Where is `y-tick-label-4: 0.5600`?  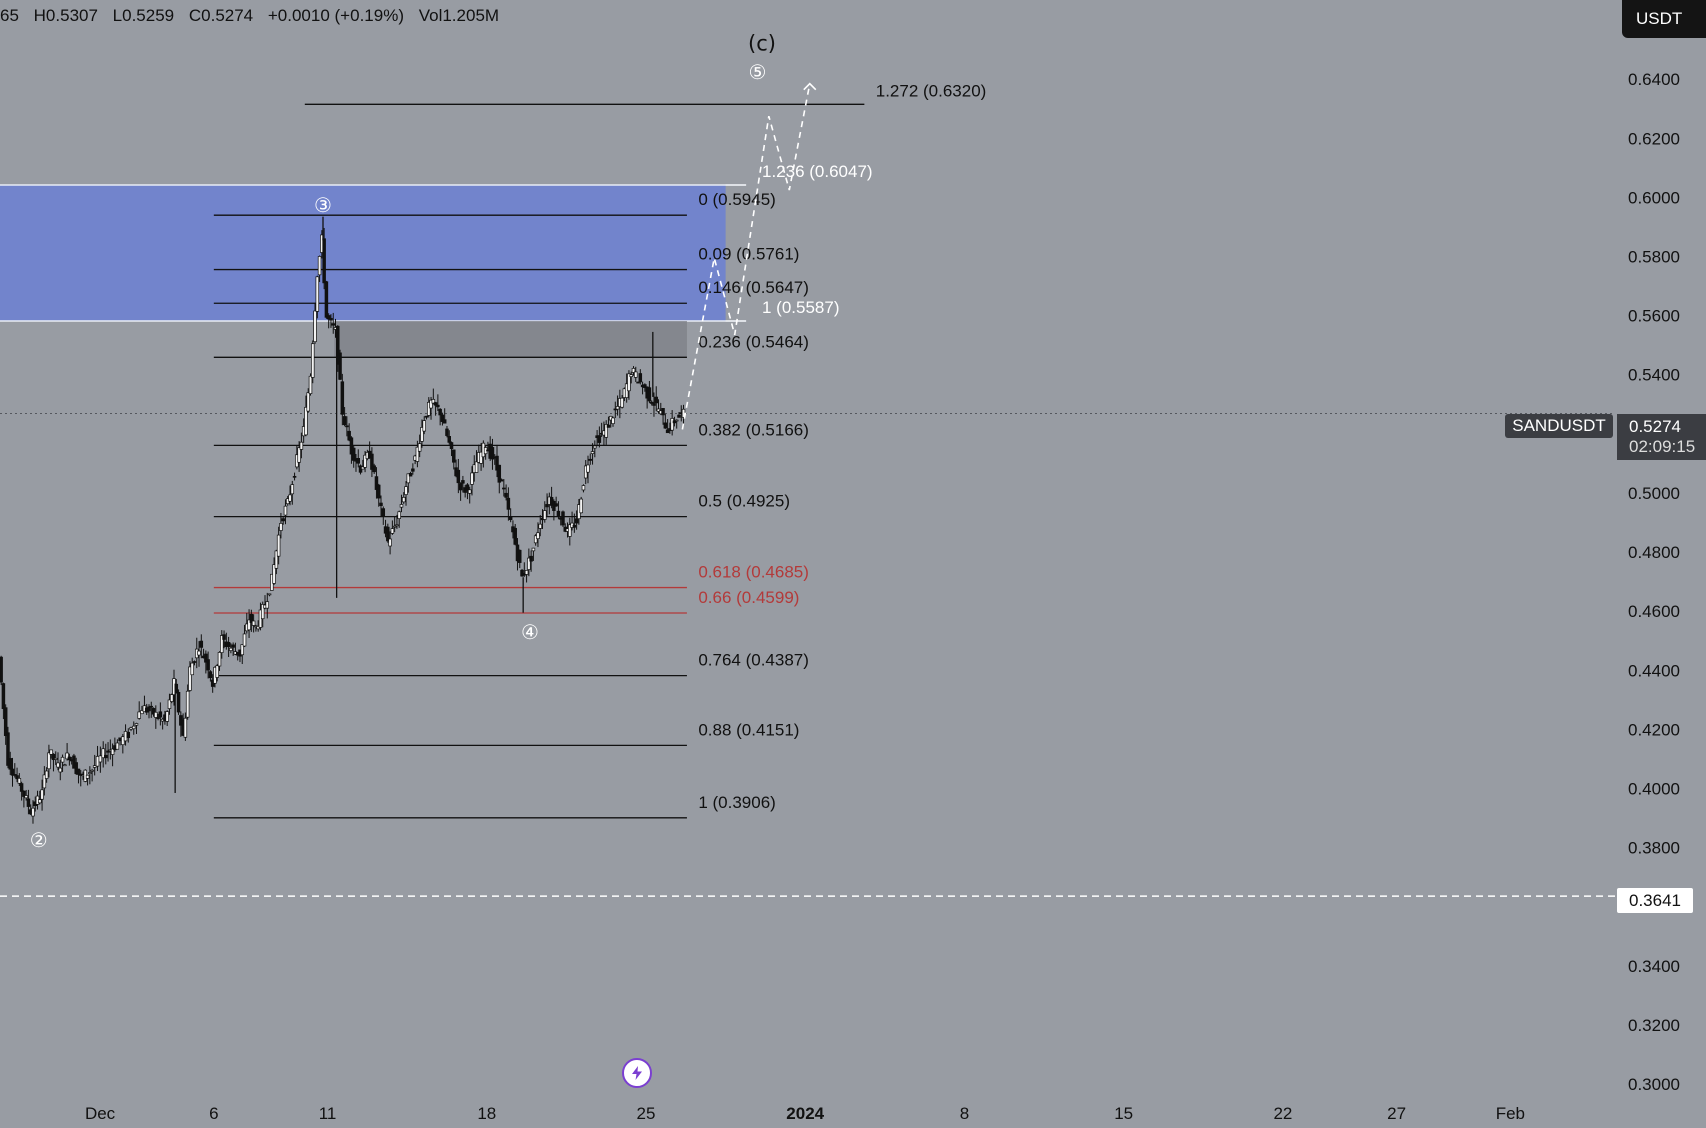
y-tick-label-4: 0.5600 is located at coordinates (1654, 316).